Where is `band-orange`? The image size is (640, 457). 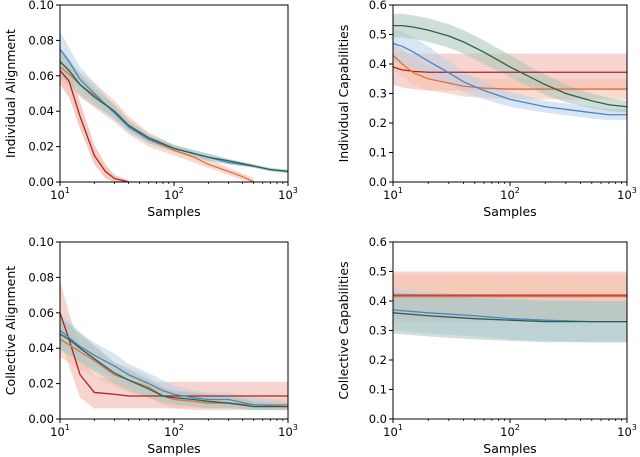 band-orange is located at coordinates (174, 365).